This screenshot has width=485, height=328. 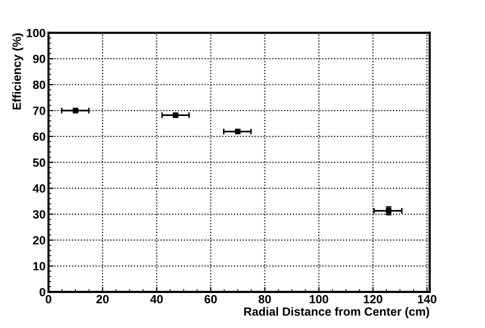 What do you see at coordinates (373, 299) in the screenshot?
I see `x-tick-label: 120` at bounding box center [373, 299].